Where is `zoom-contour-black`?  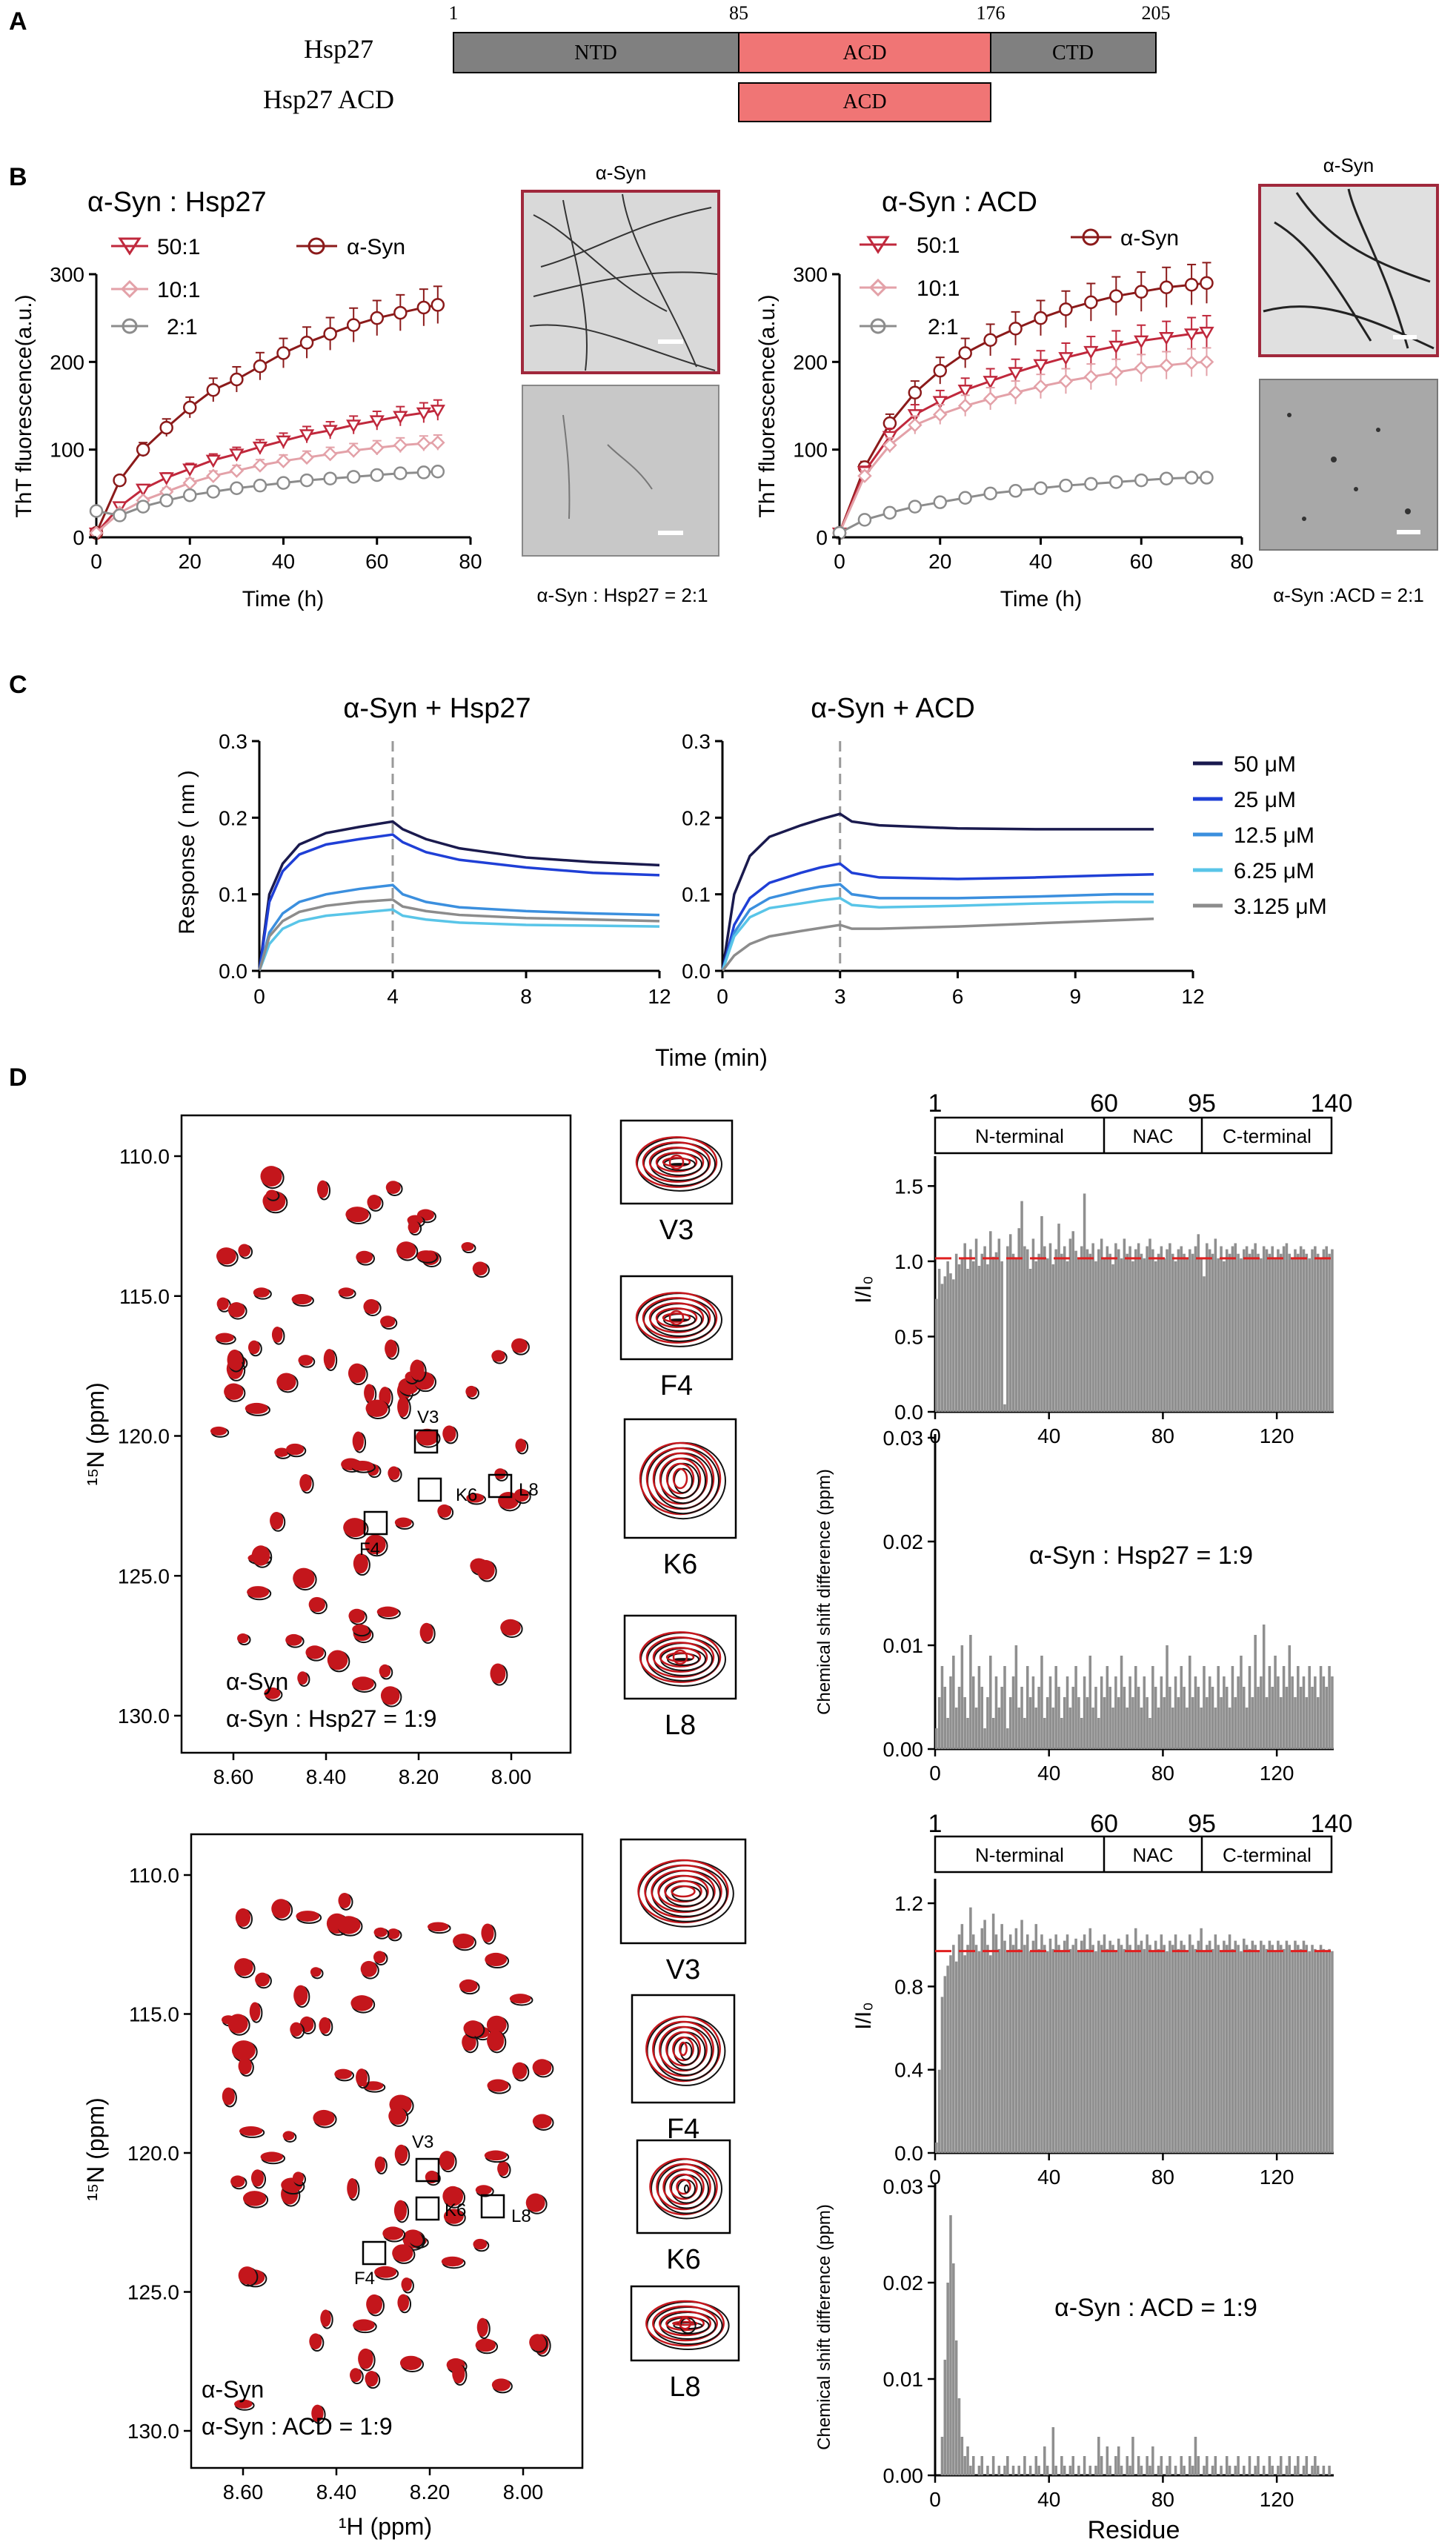
zoom-contour-black is located at coordinates (679, 1164).